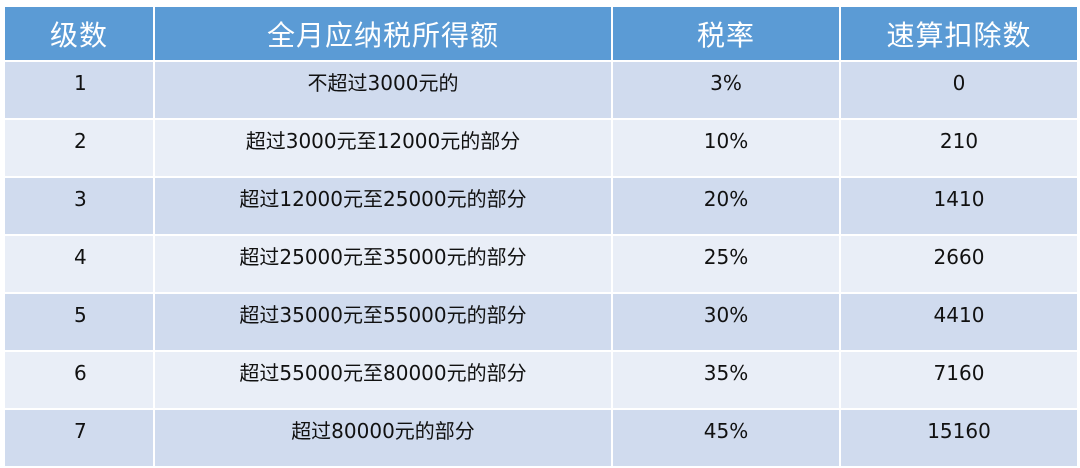 The height and width of the screenshot is (468, 1080). I want to click on cell-income-range: 超过25000元至35000元的部分, so click(383, 264).